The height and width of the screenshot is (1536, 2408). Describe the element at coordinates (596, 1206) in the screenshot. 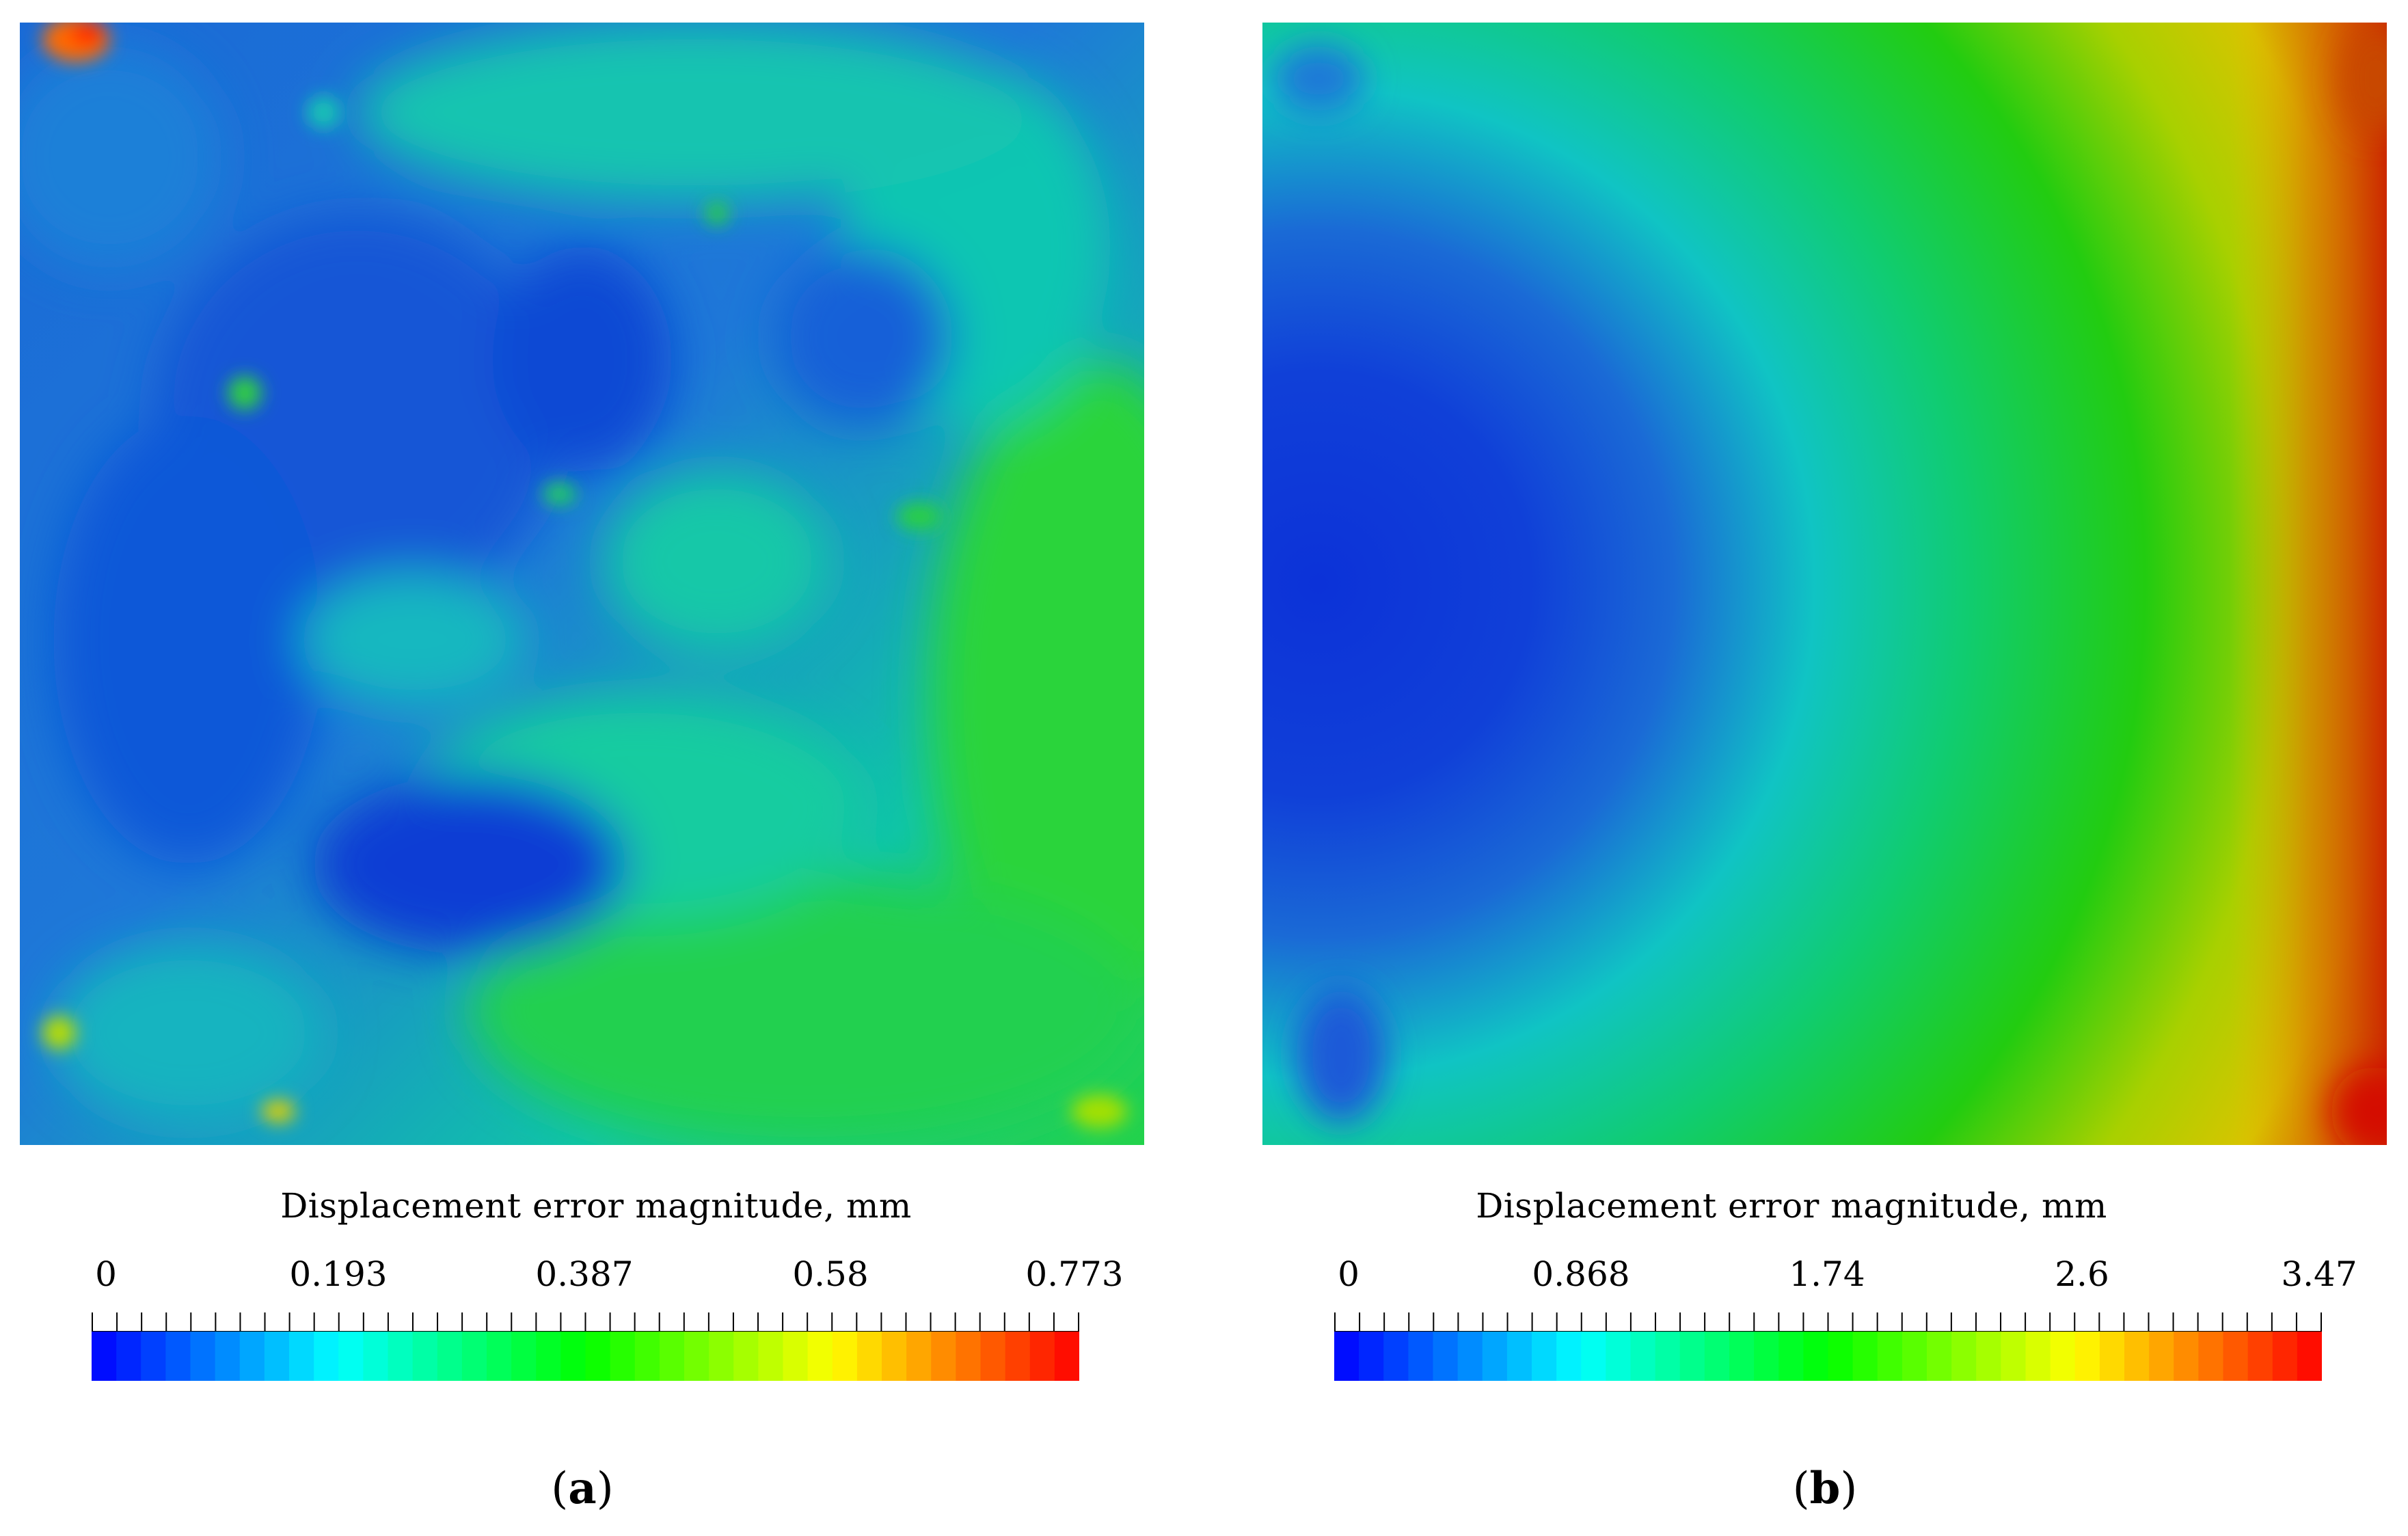

I see `colorbar-title-a: Displacement error magnitude, mm` at that location.